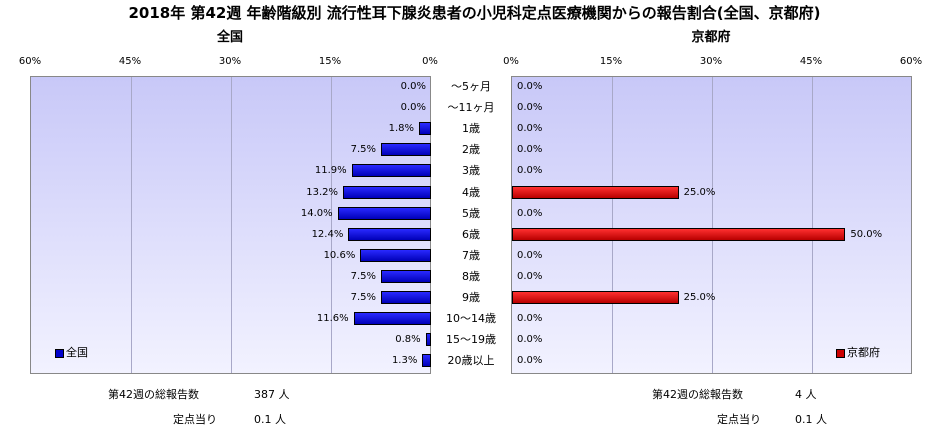 This screenshot has height=433, width=949. I want to click on data-label-zenkoku: 14.0%, so click(316, 213).